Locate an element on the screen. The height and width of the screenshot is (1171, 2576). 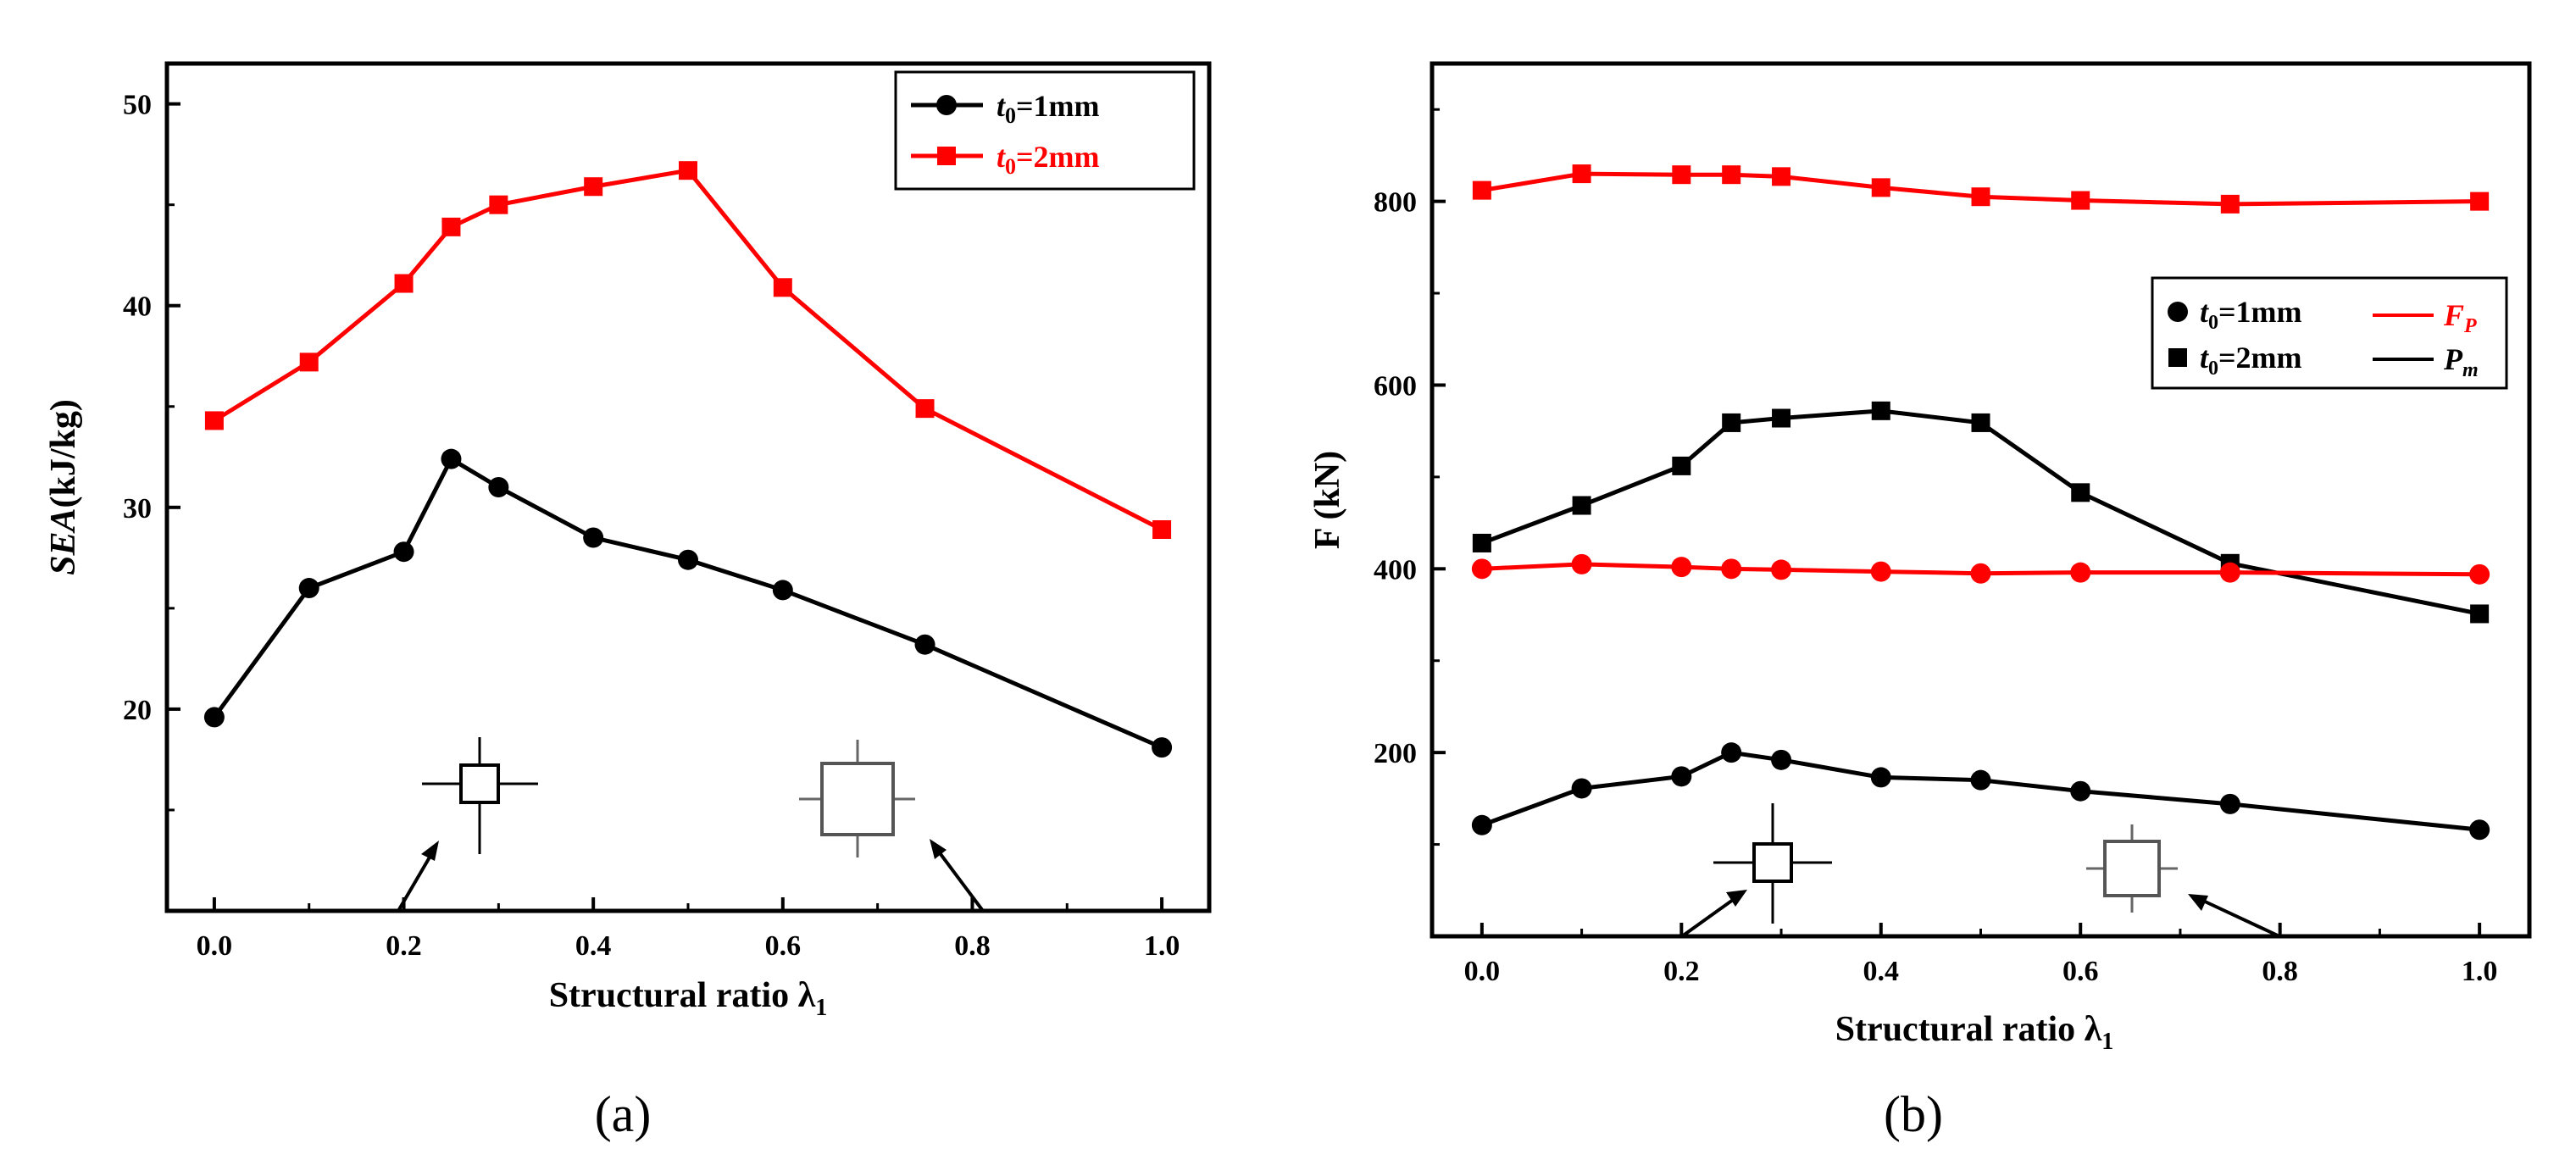
svg-text: FP is located at coordinates (2460, 317).